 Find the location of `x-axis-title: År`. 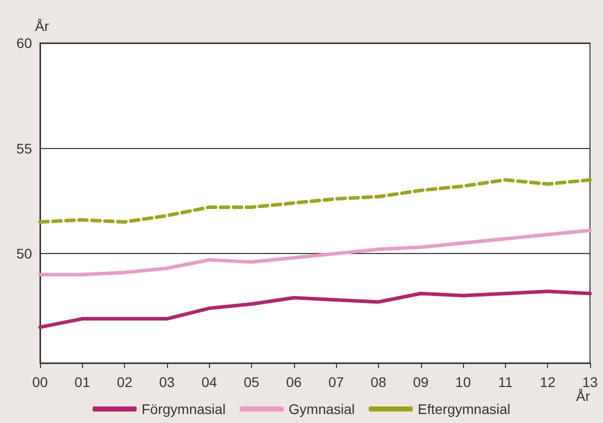

x-axis-title: År is located at coordinates (583, 396).